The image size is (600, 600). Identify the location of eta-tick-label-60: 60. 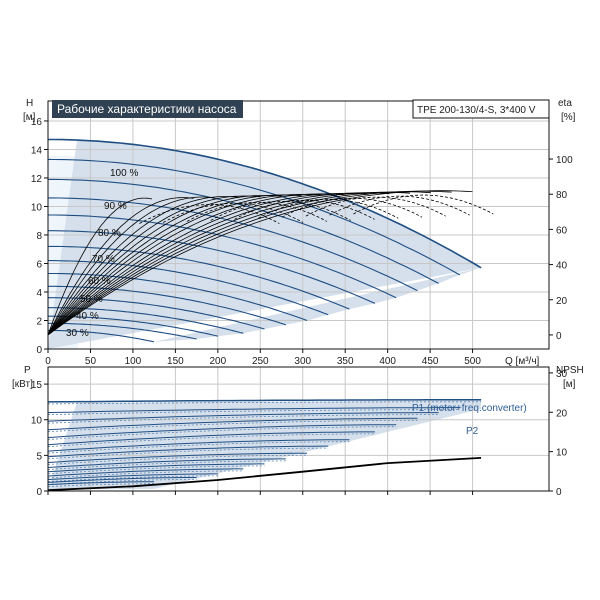
(562, 230).